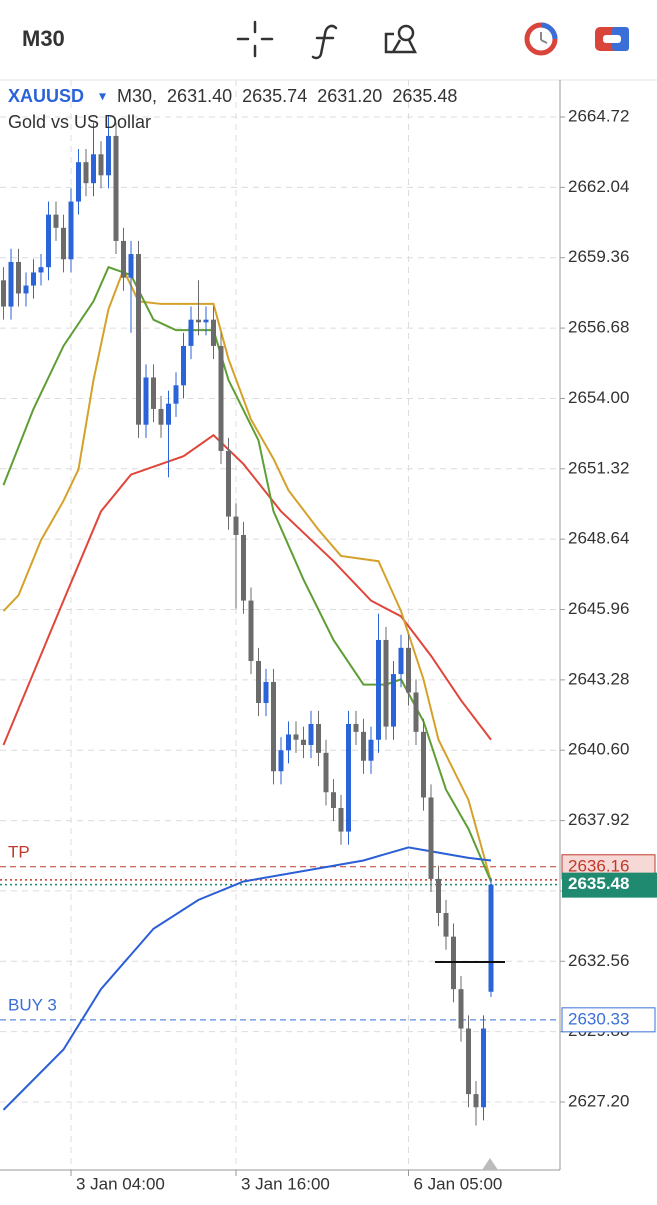 This screenshot has height=1205, width=657. I want to click on header-high: 2635.74, so click(274, 96).